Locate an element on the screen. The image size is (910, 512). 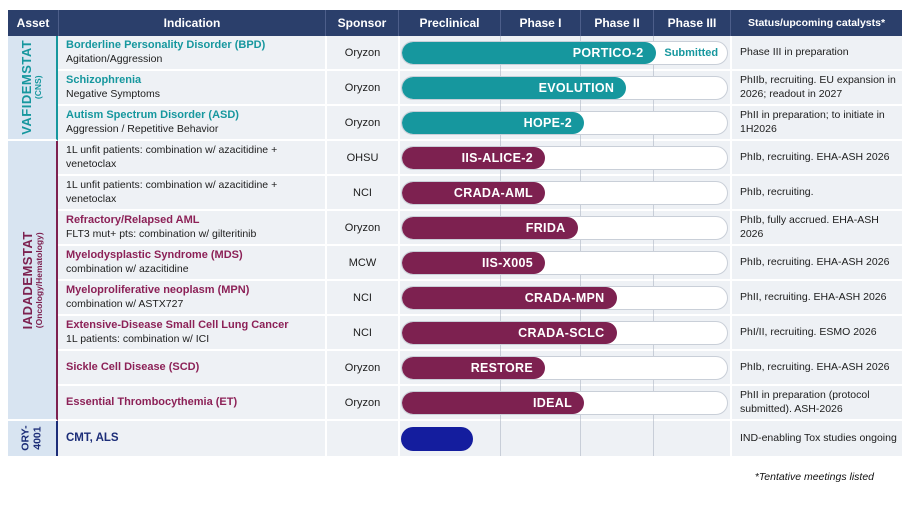
trial-name-label: CRADA-SCLC is located at coordinates (561, 332).